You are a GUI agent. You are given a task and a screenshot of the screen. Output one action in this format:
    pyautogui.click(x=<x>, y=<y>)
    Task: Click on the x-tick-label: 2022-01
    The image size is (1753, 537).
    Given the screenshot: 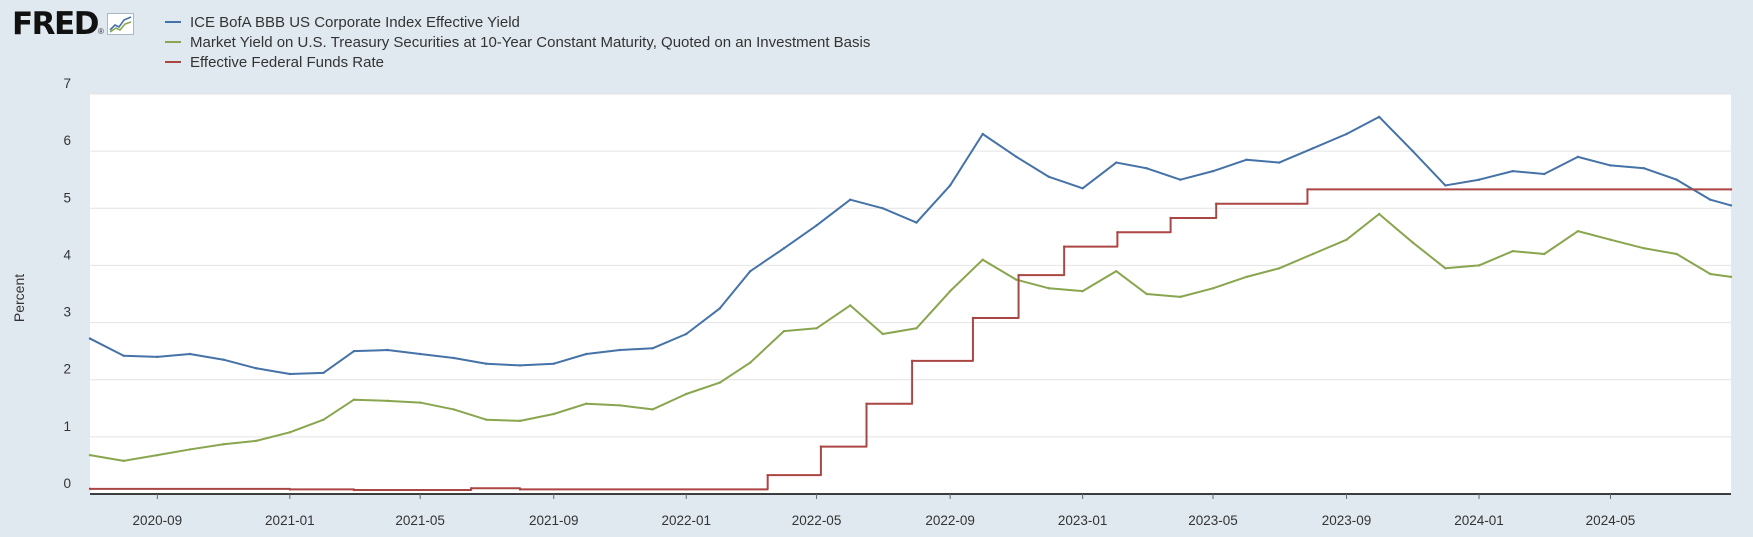 What is the action you would take?
    pyautogui.click(x=686, y=520)
    